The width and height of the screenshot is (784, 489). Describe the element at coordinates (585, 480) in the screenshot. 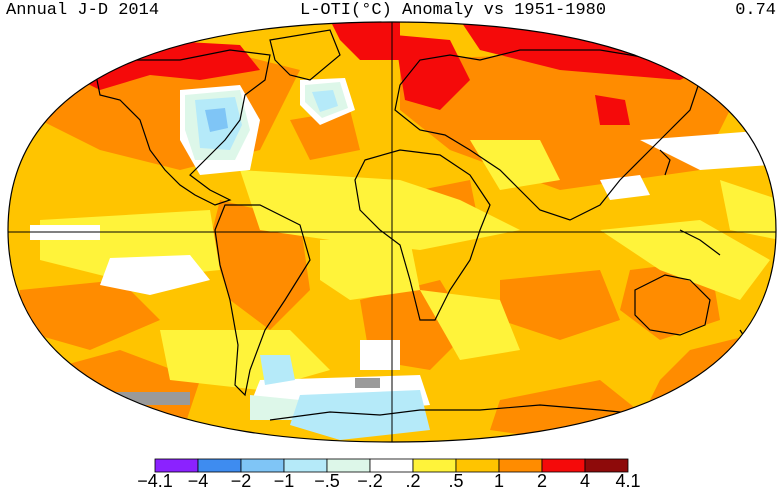

I see `legend-tick-label: 4` at that location.